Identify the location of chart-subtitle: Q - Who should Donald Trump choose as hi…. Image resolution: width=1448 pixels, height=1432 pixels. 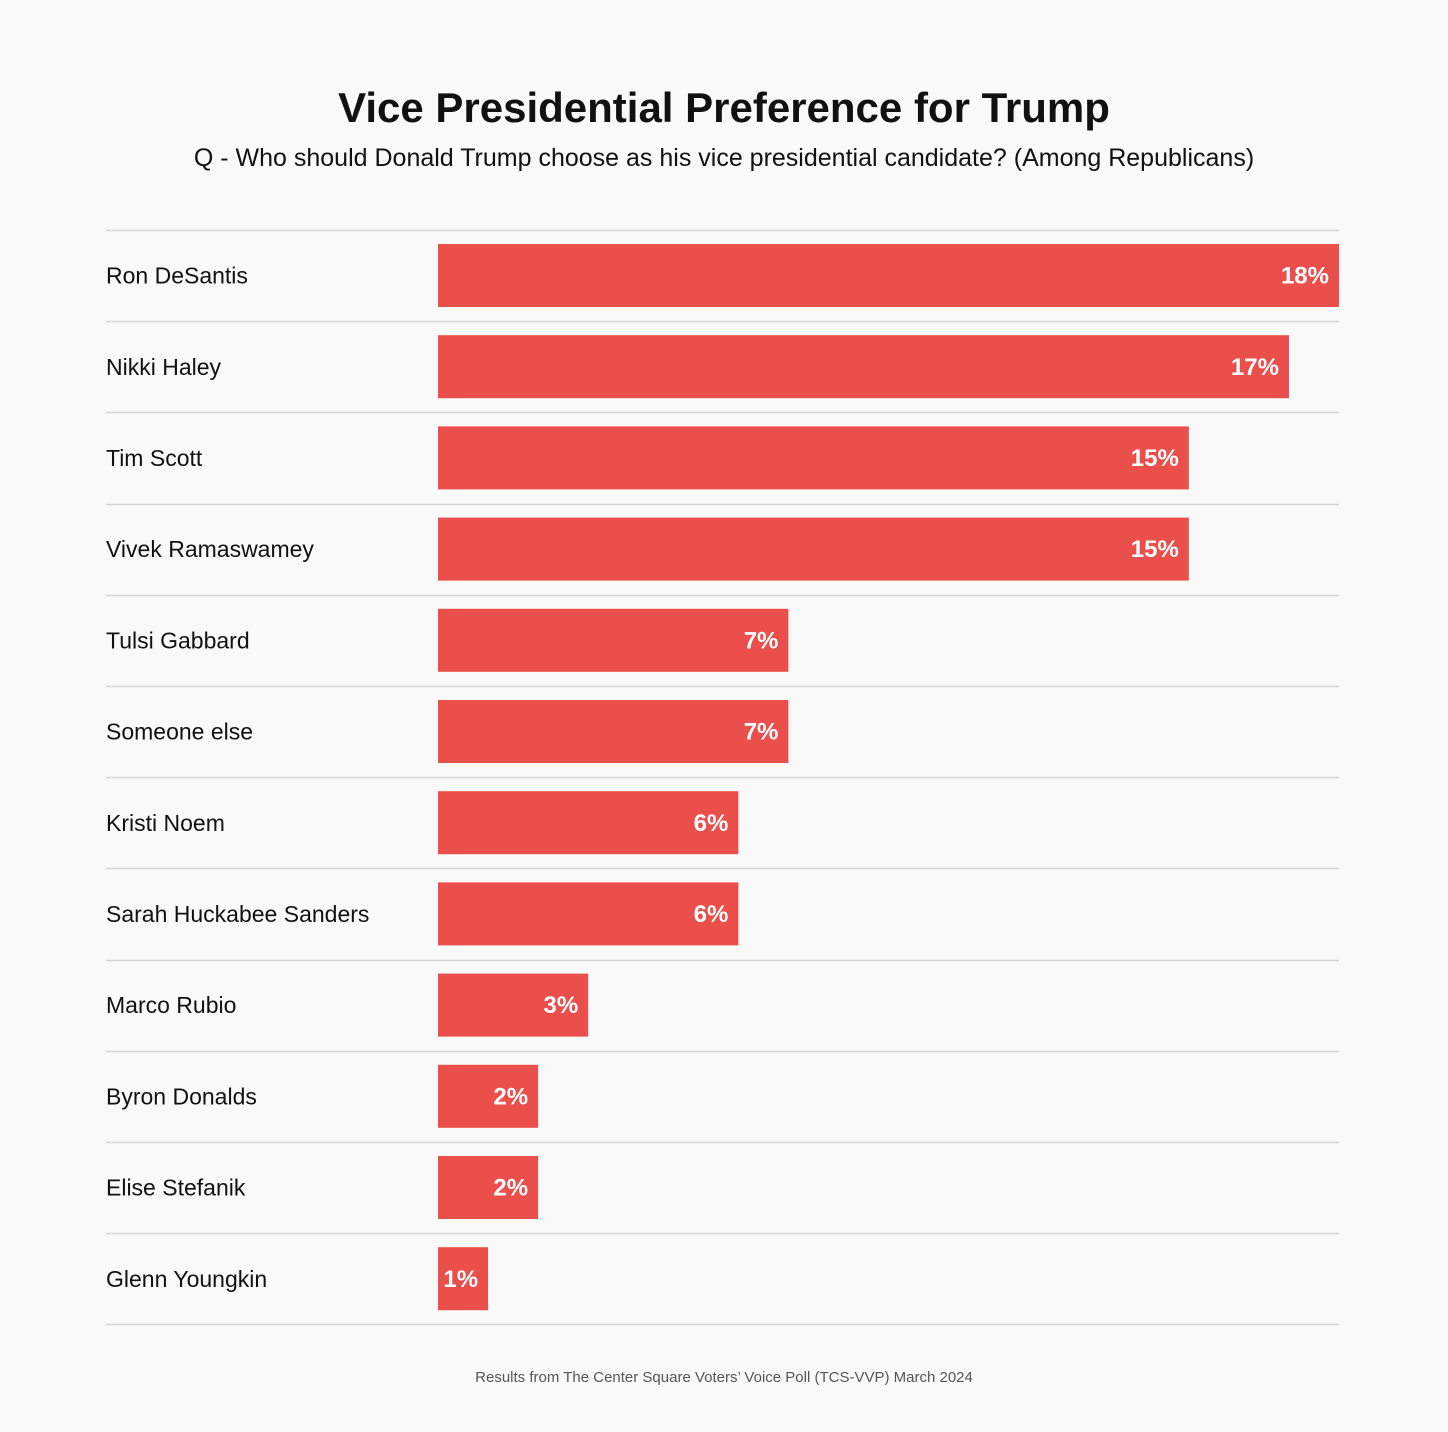
(724, 158).